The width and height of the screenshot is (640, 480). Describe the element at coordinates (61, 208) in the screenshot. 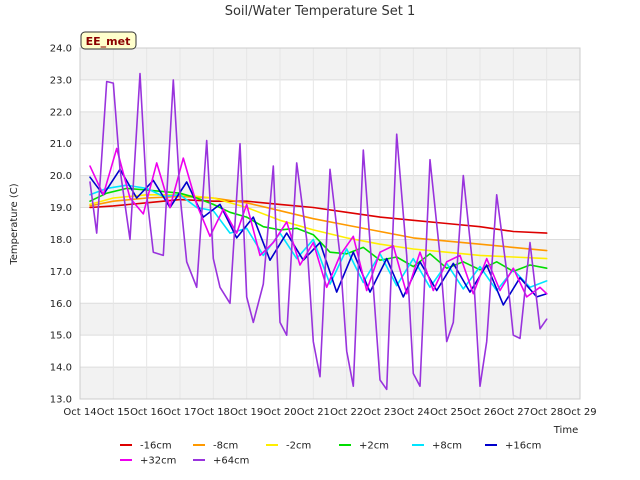

I see `y-tick-label: 19.0` at that location.